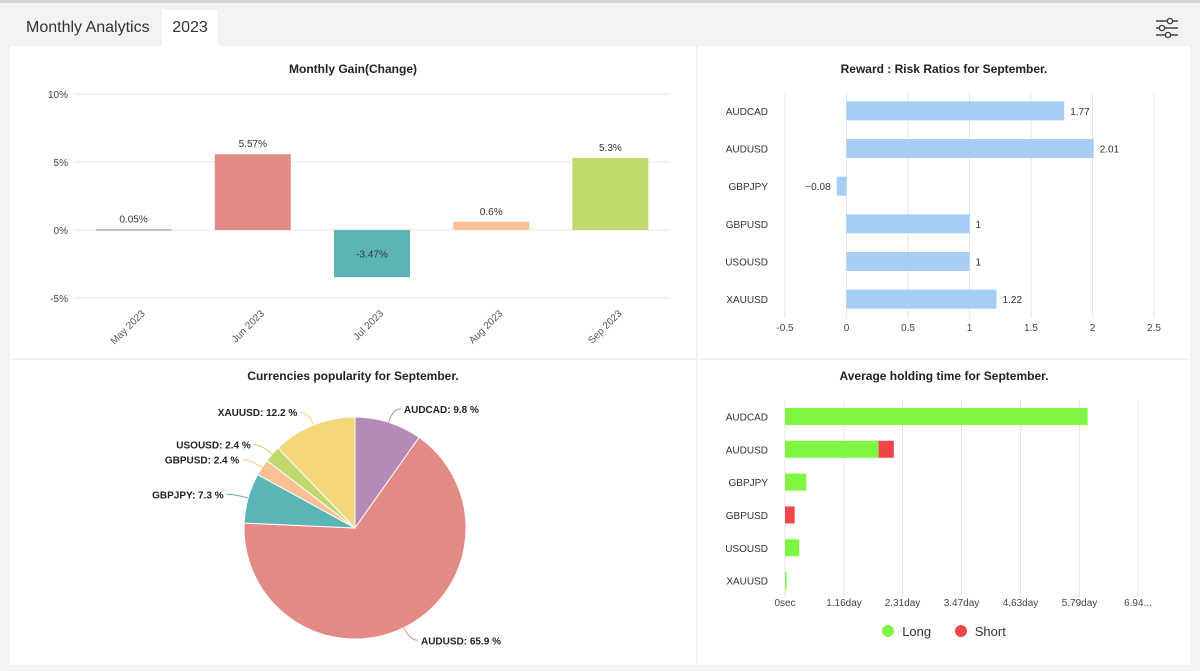 This screenshot has width=1200, height=671. What do you see at coordinates (600, 28) in the screenshot?
I see `analytics-header: Monthly Analytics 2023` at bounding box center [600, 28].